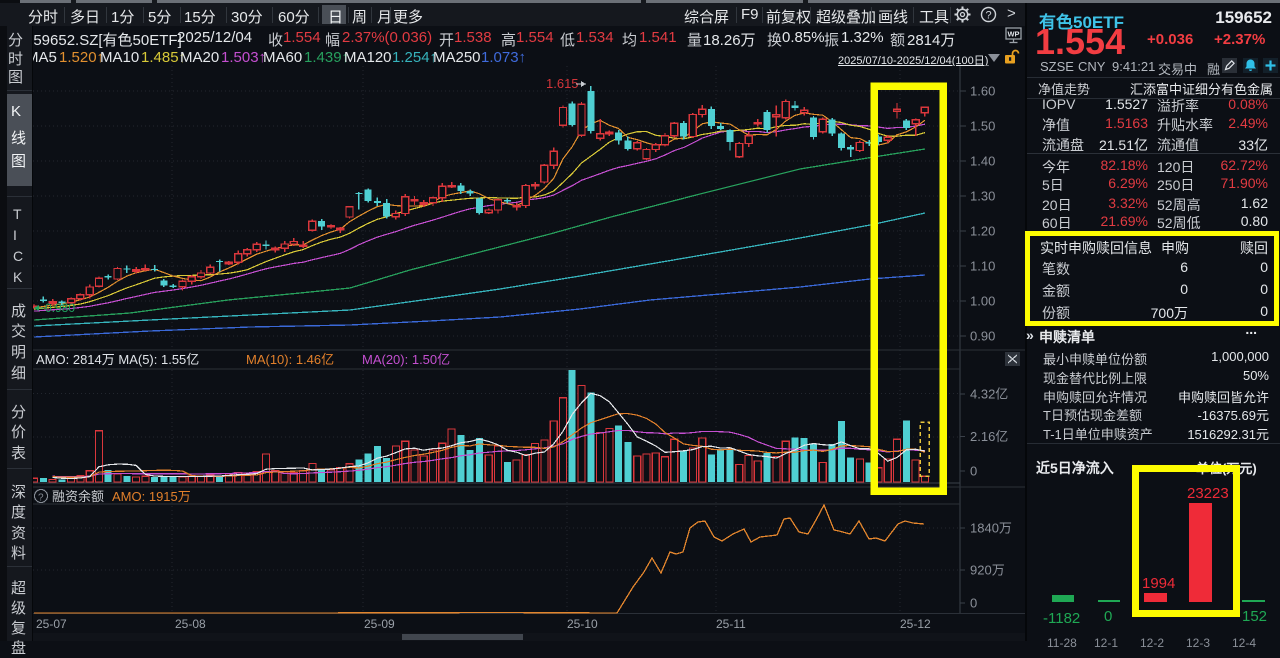 The height and width of the screenshot is (658, 1280). What do you see at coordinates (78, 496) in the screenshot?
I see `svg-text: 融资余额` at bounding box center [78, 496].